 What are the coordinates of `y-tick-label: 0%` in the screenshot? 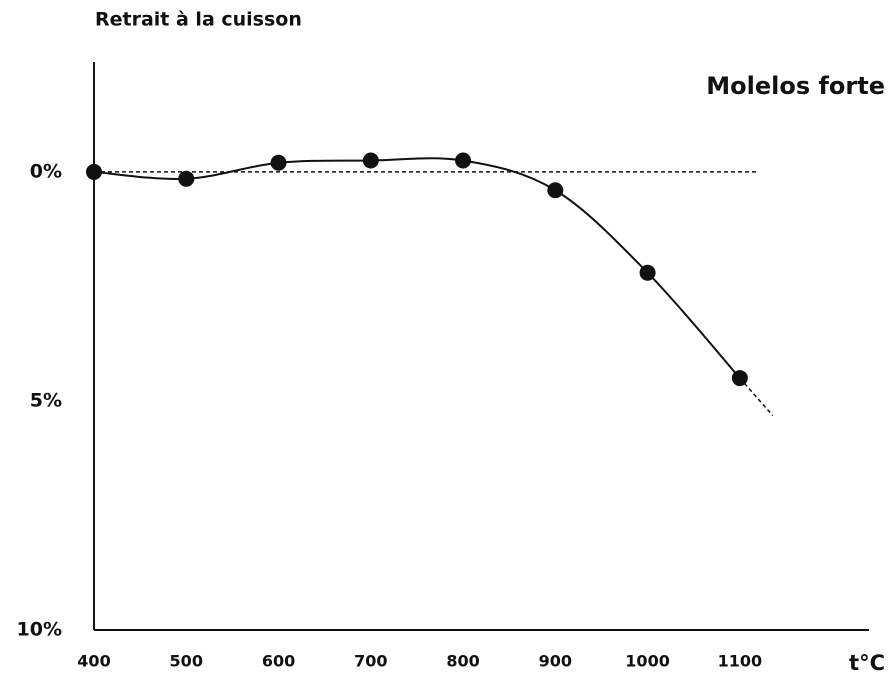 It's located at (46, 171).